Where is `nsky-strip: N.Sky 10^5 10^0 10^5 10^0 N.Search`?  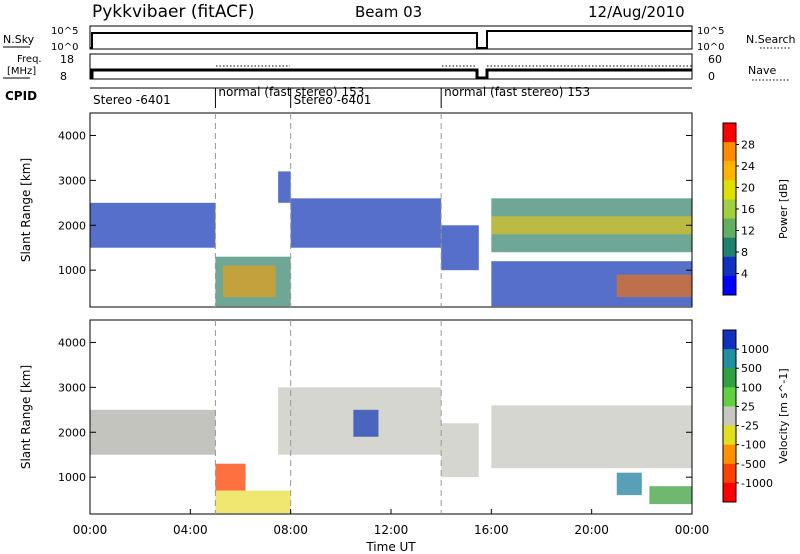 nsky-strip: N.Sky 10^5 10^0 10^5 10^0 N.Search is located at coordinates (399, 39).